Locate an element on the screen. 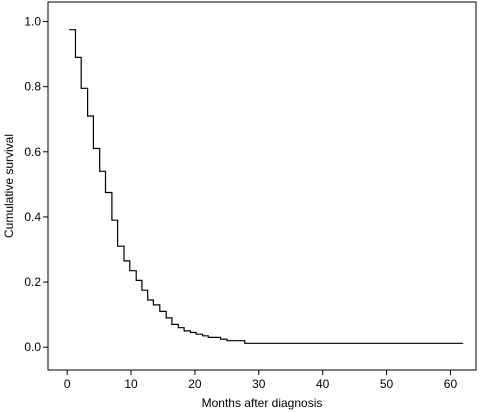  x-tick-label: 0 is located at coordinates (67, 384).